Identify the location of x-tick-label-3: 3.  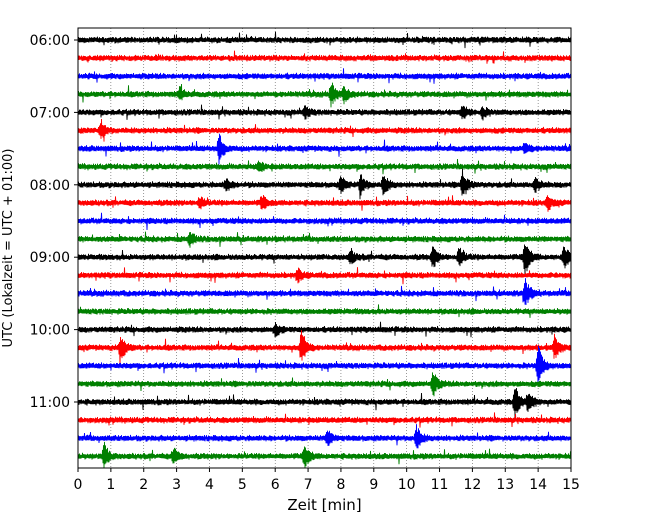
(176, 485).